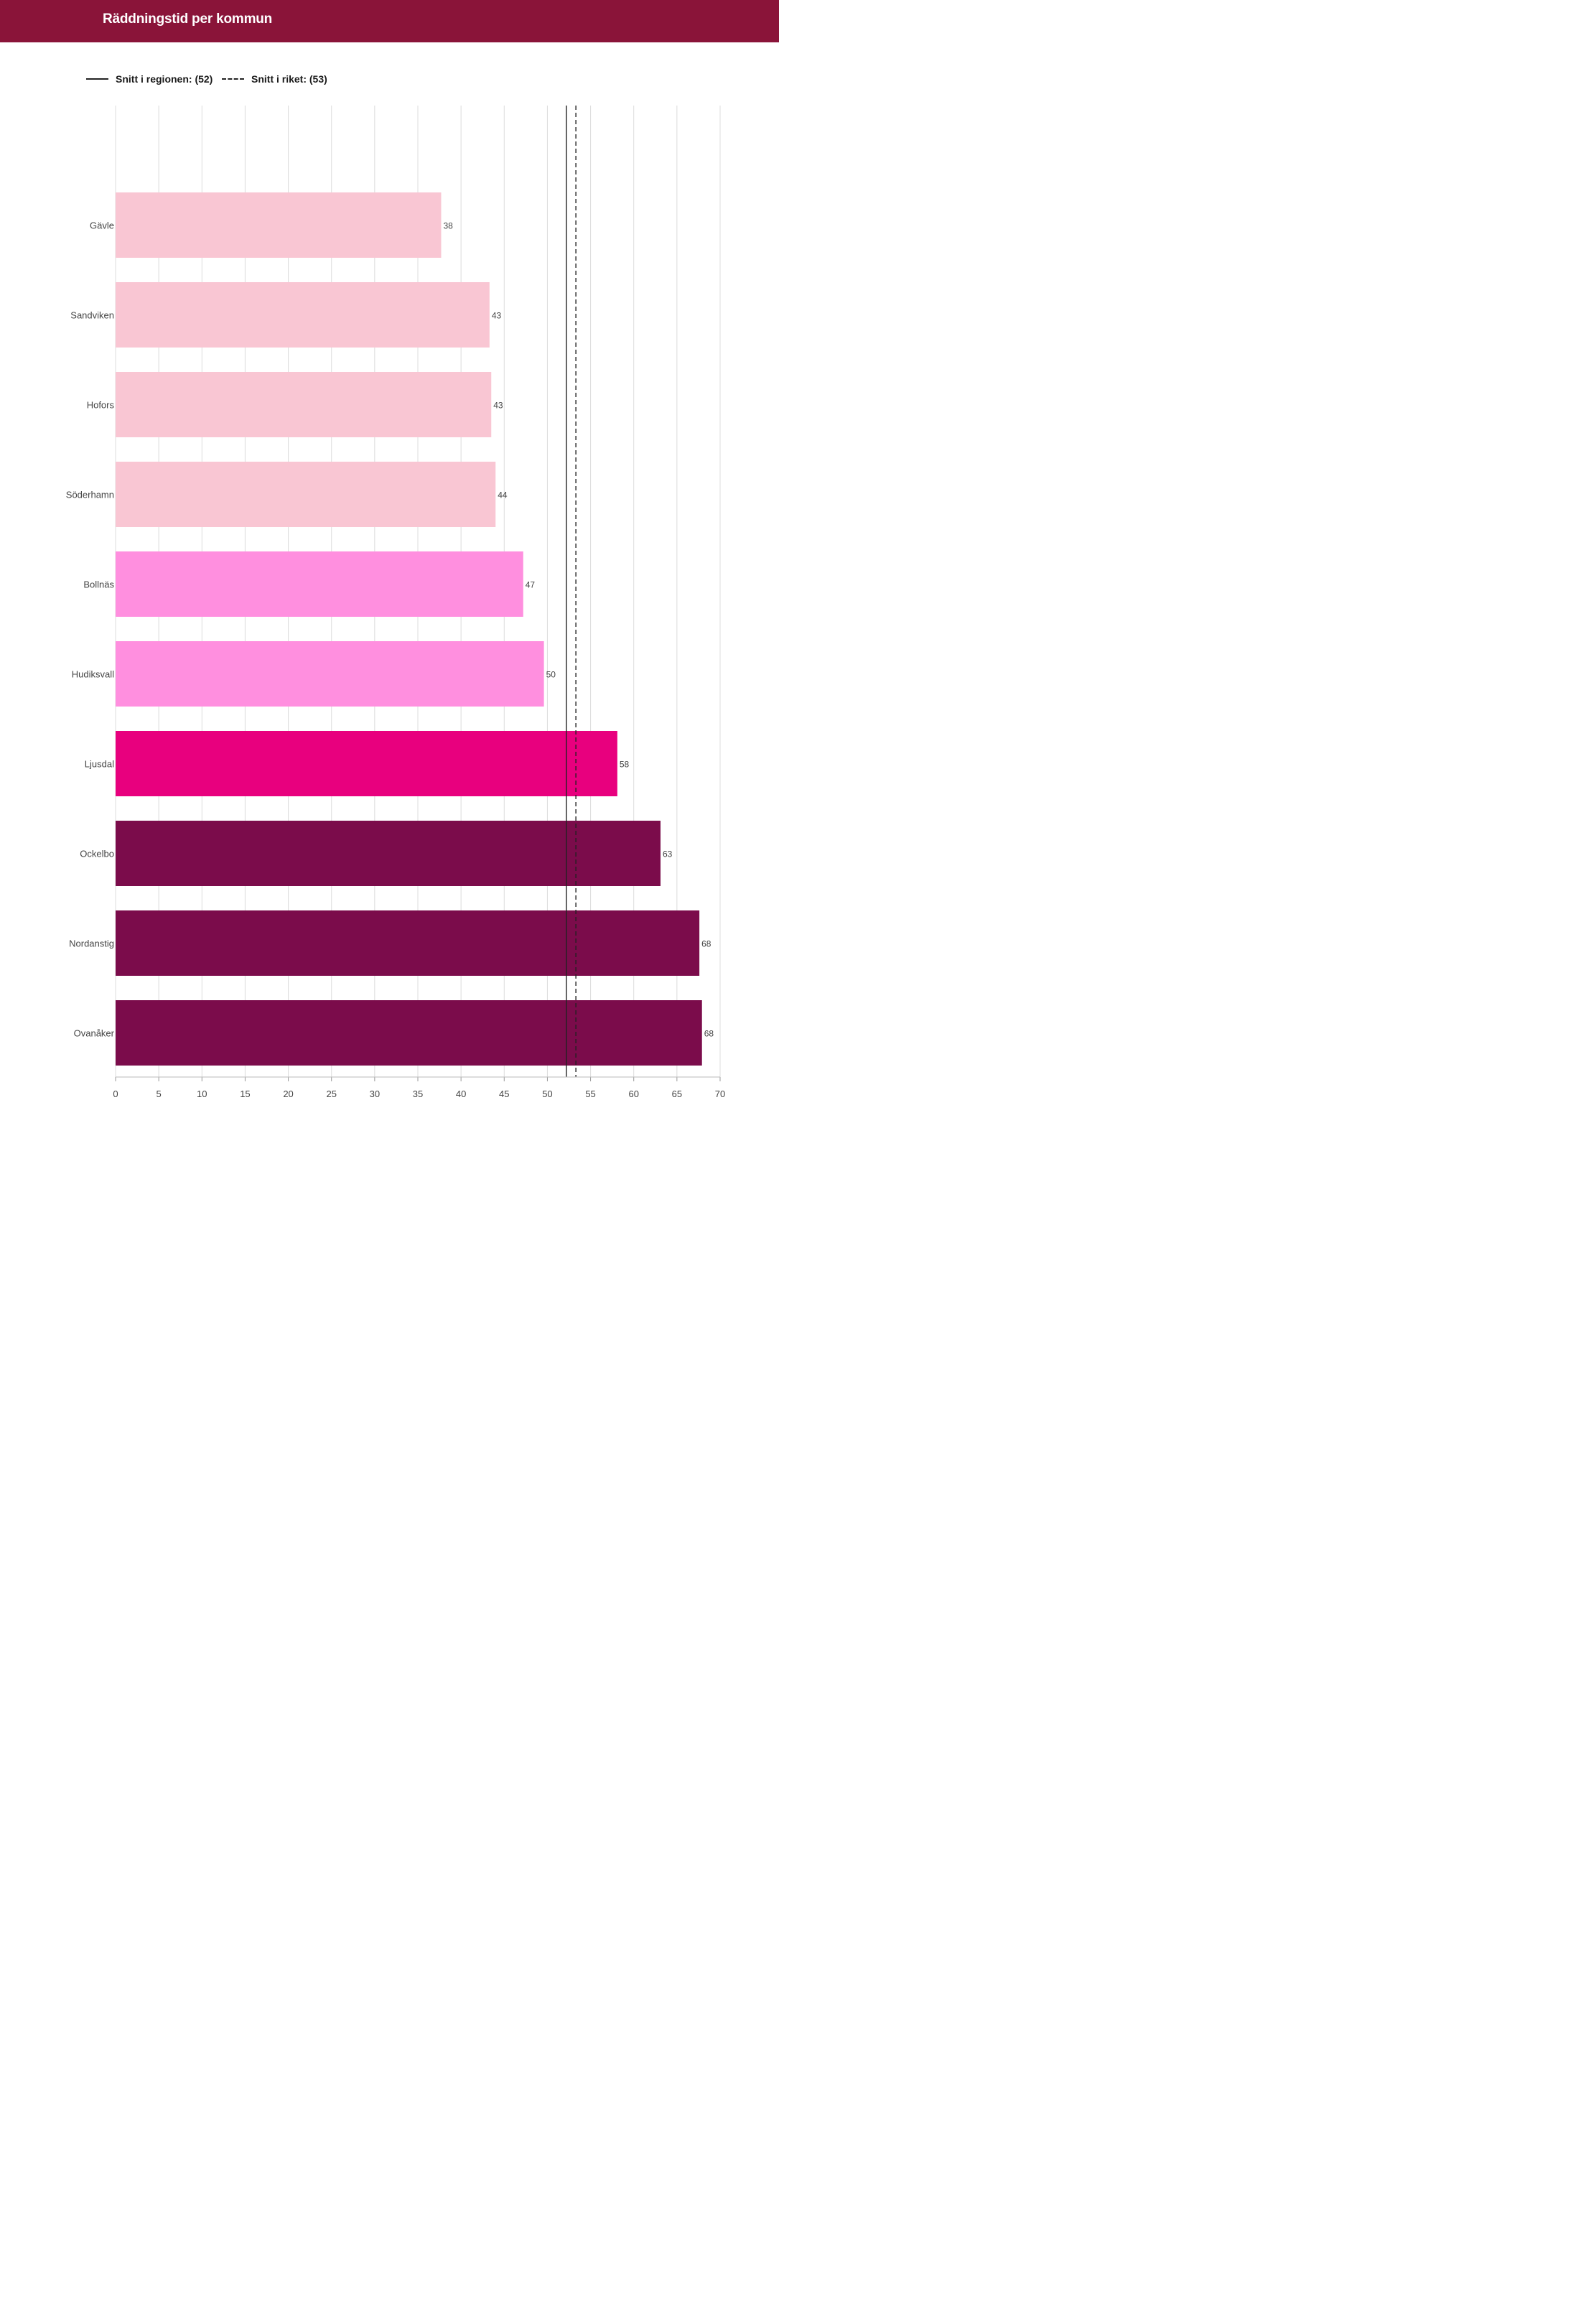 The width and height of the screenshot is (1596, 2307). I want to click on x-tick-label: 0, so click(115, 1094).